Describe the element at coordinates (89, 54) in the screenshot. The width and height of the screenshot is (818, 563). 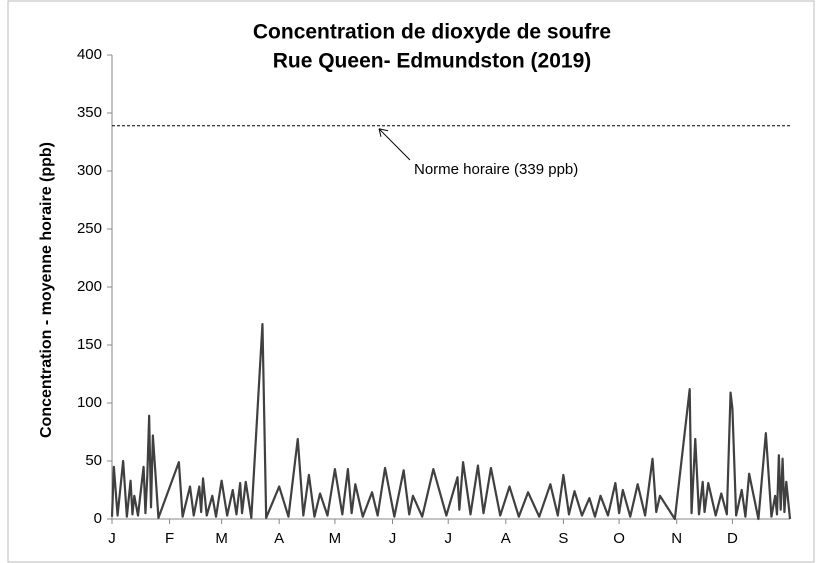
I see `y-tick-label: 400` at that location.